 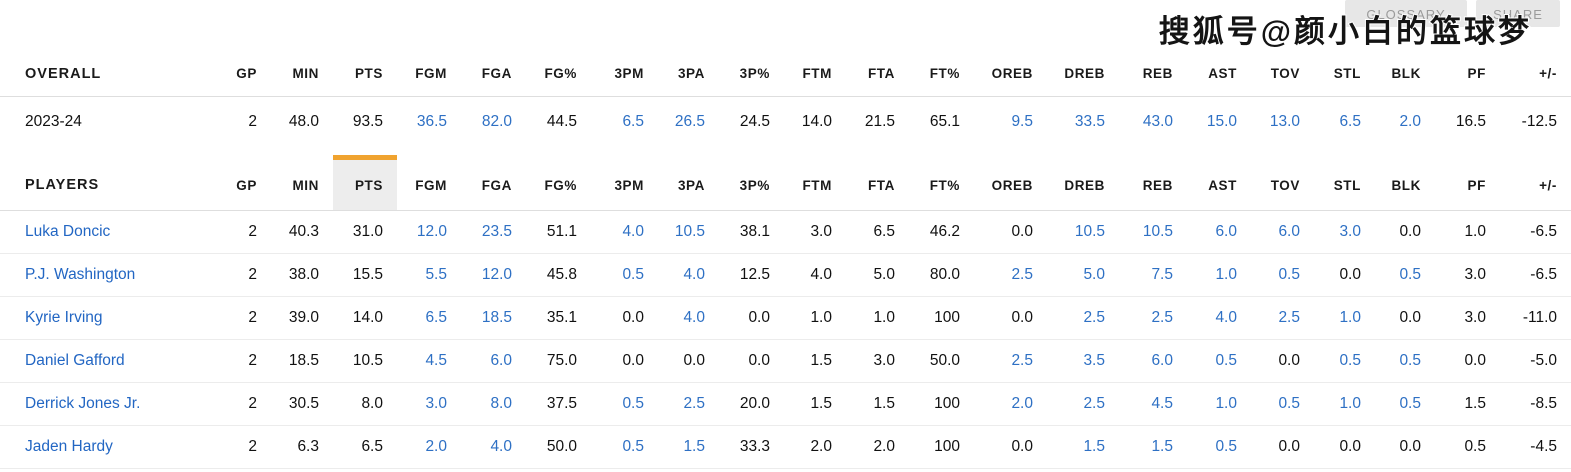 What do you see at coordinates (1470, 121) in the screenshot?
I see `stat-cell-pf: 16.5` at bounding box center [1470, 121].